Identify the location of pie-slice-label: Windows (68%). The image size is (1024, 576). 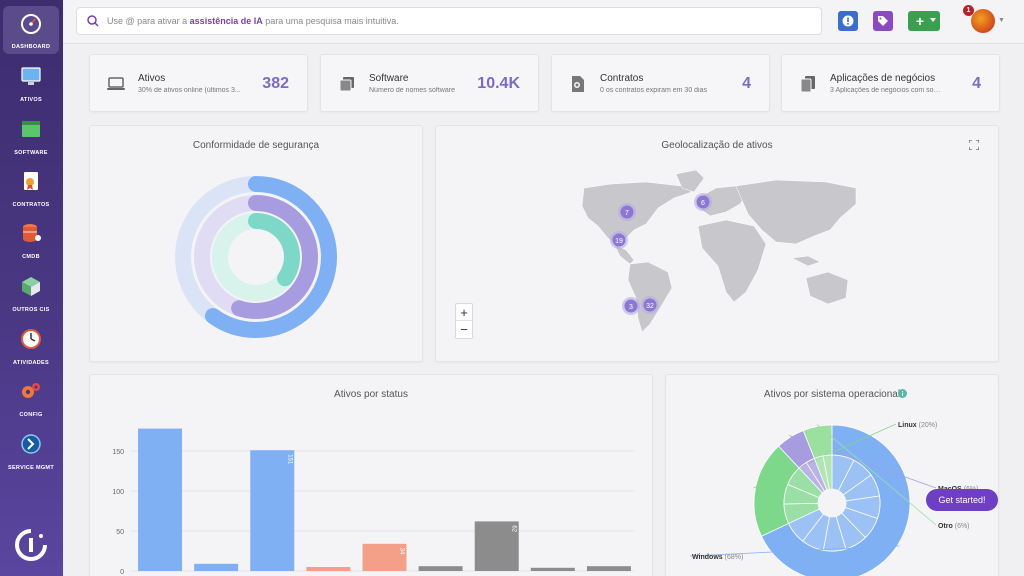
(717, 557).